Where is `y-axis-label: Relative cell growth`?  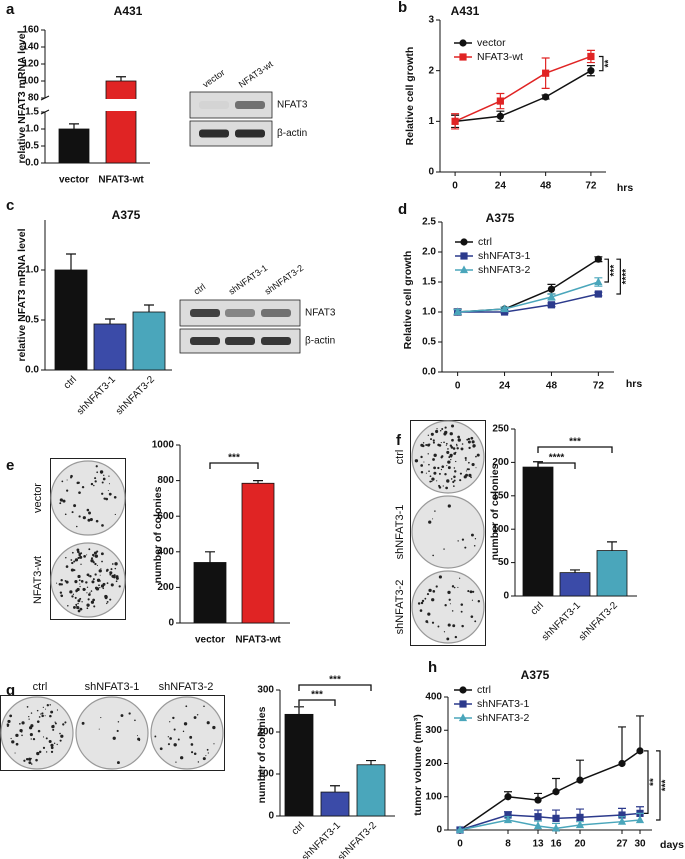 y-axis-label: Relative cell growth is located at coordinates (408, 300).